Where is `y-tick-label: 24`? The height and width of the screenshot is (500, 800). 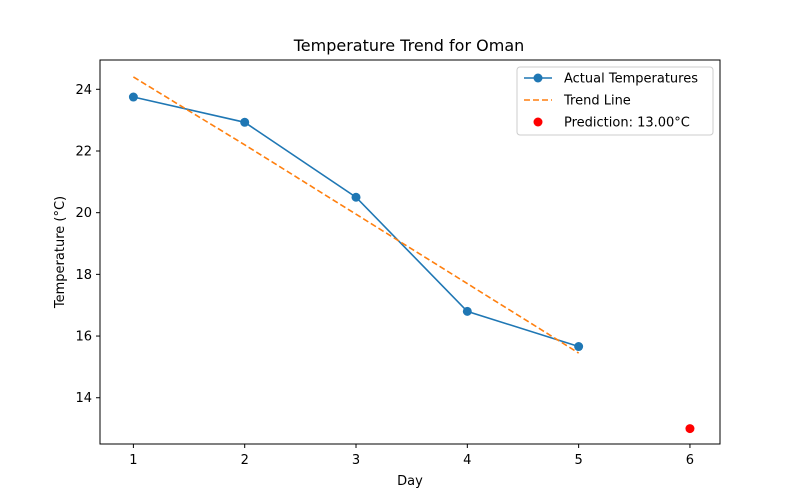
y-tick-label: 24 is located at coordinates (83, 90).